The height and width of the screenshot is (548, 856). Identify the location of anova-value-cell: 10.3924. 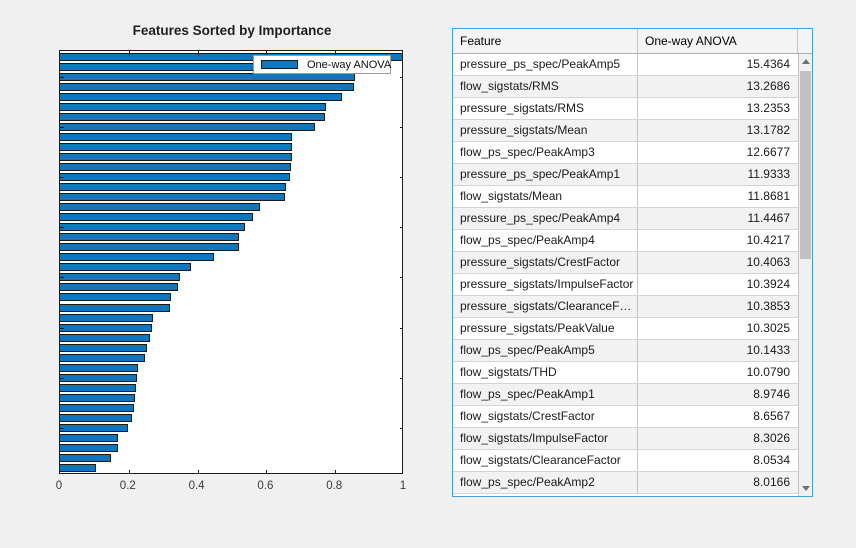
(768, 284).